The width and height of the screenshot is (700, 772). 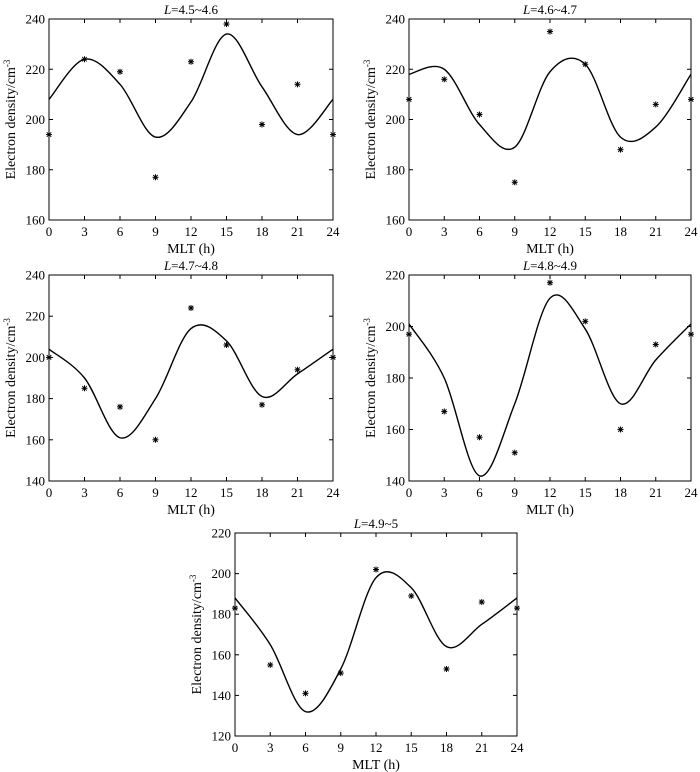 What do you see at coordinates (49, 492) in the screenshot?
I see `x-tick-label: 0` at bounding box center [49, 492].